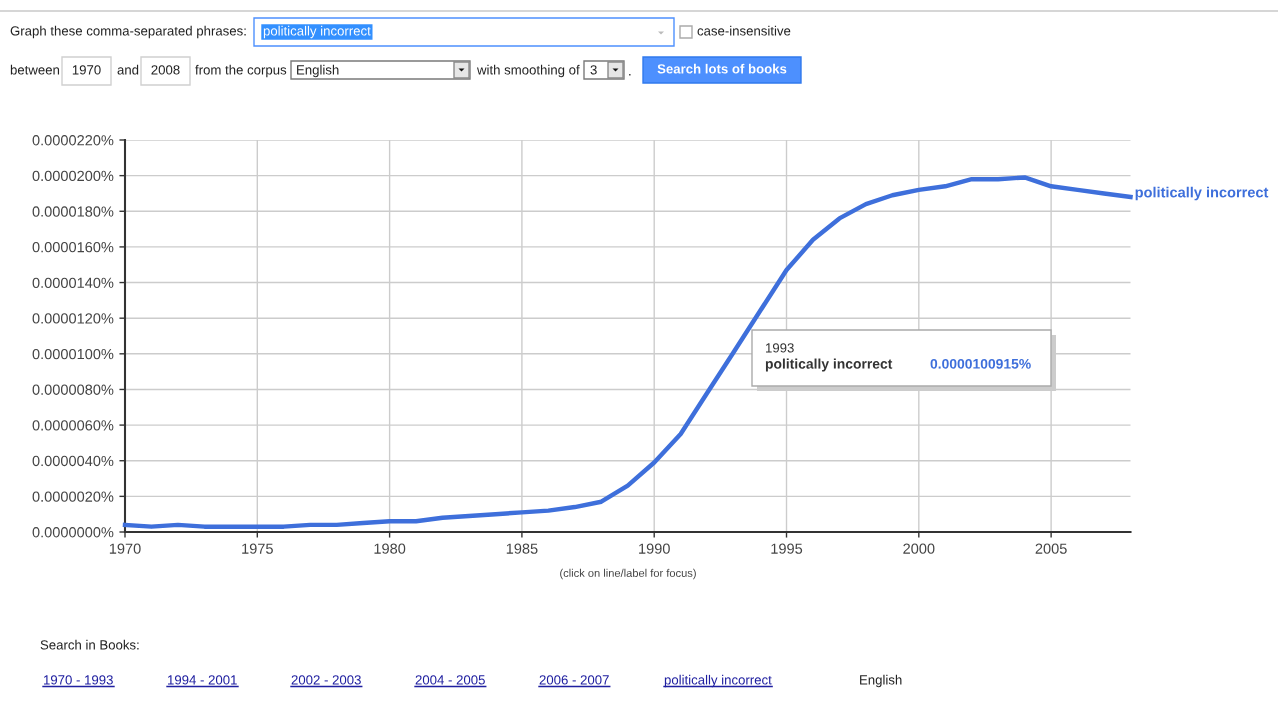 Image resolution: width=1278 pixels, height=704 pixels. Describe the element at coordinates (73, 389) in the screenshot. I see `y-tick-label: 0.0000080%` at that location.